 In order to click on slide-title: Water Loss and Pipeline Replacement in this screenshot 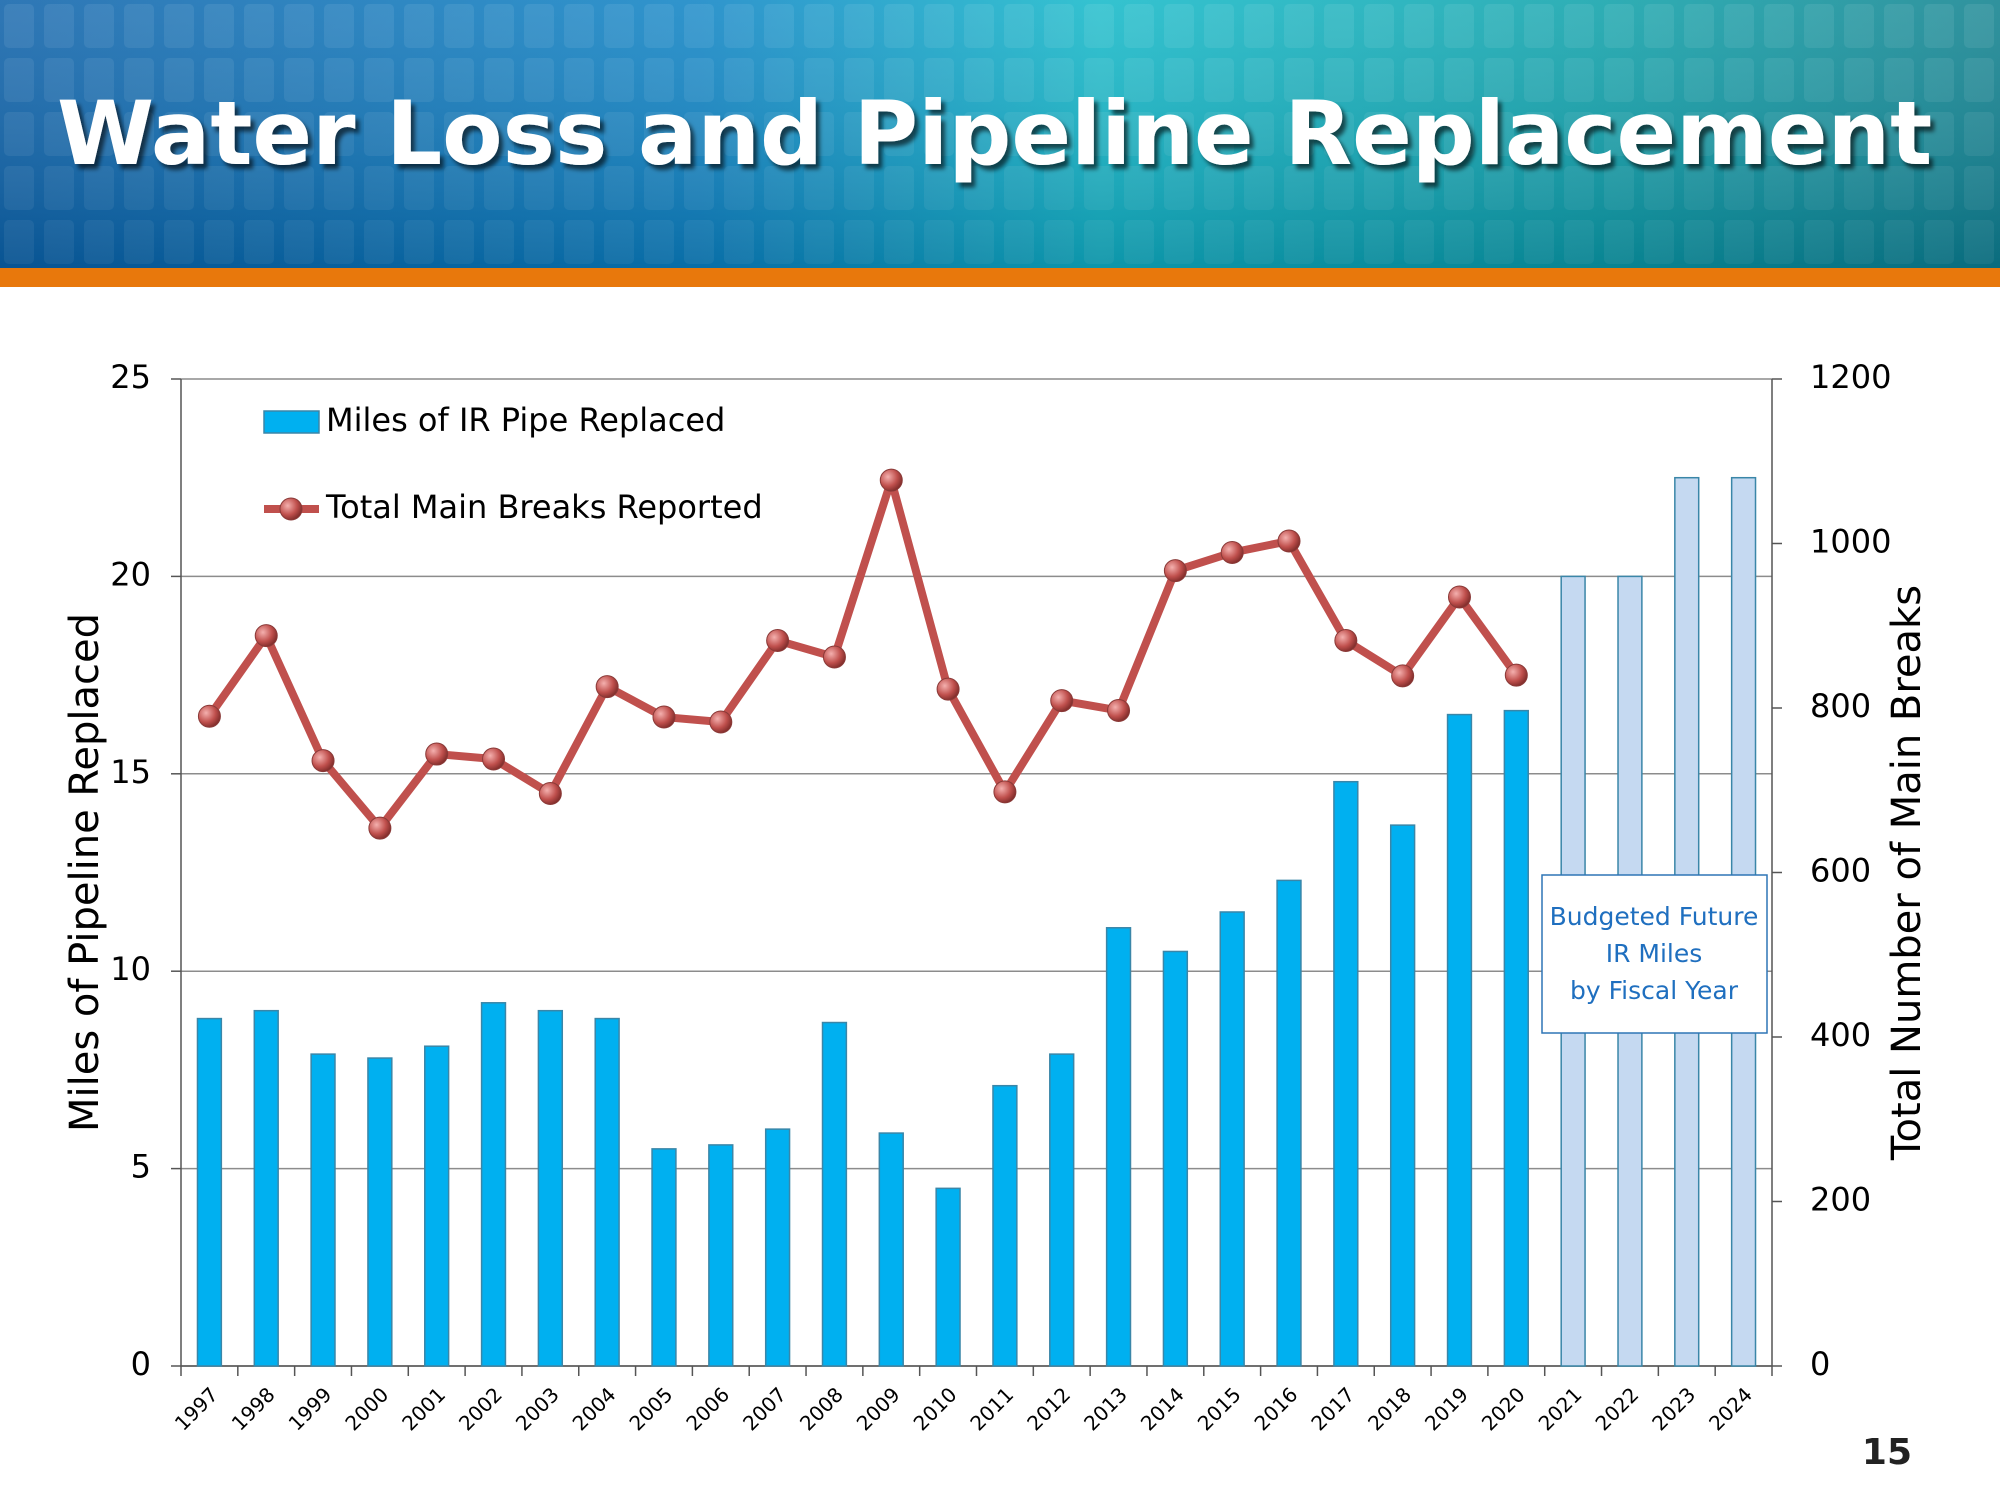, I will do `click(994, 133)`.